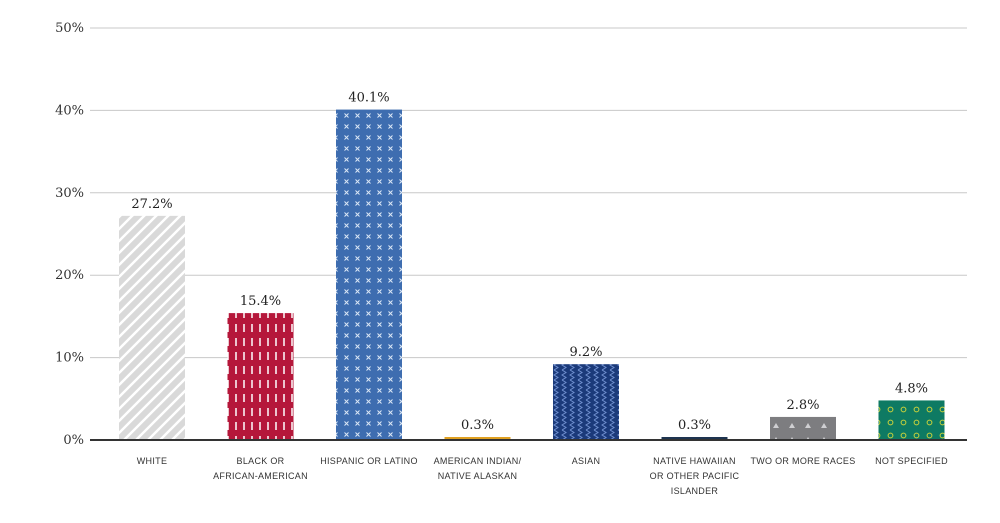 The image size is (1000, 523). I want to click on y-tick-label: 40%, so click(69, 110).